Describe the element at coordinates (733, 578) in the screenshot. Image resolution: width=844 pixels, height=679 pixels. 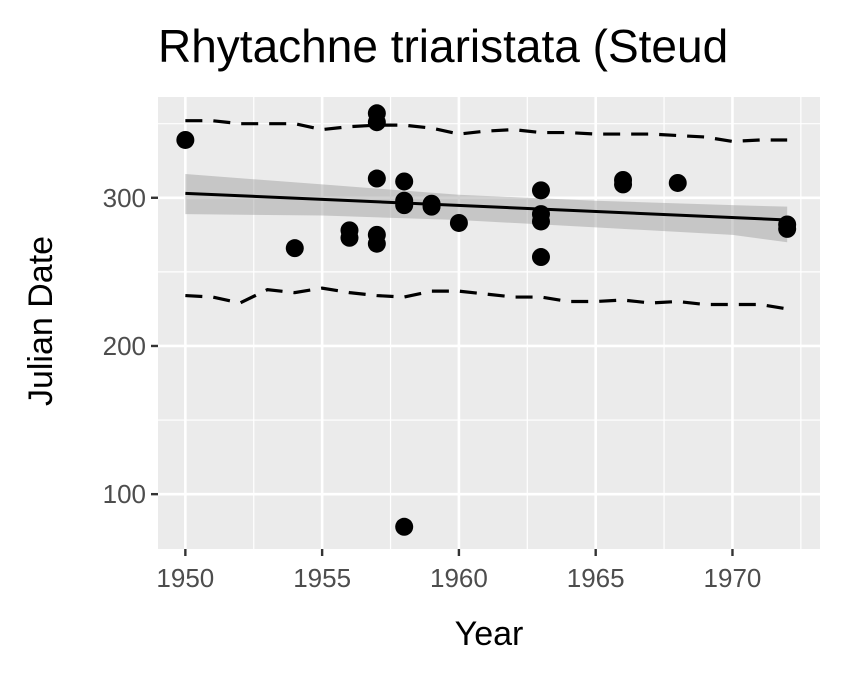
I see `x-tick-label: 1970` at that location.